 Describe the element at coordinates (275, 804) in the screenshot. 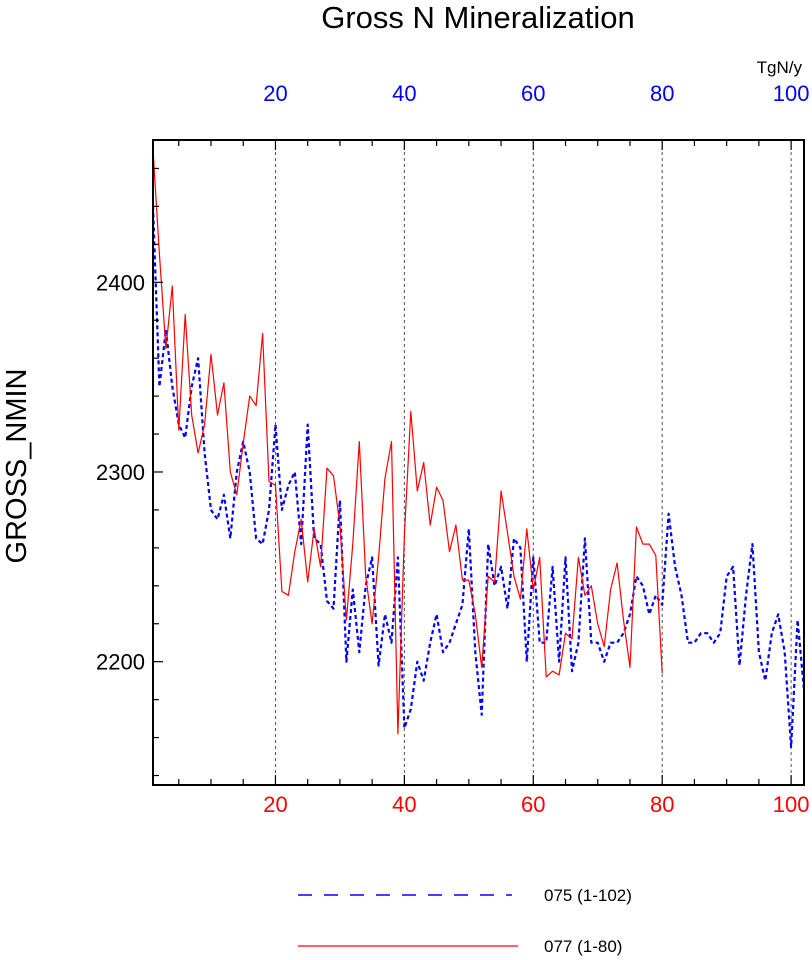

I see `x-tick-label-bottom-20: 20` at that location.